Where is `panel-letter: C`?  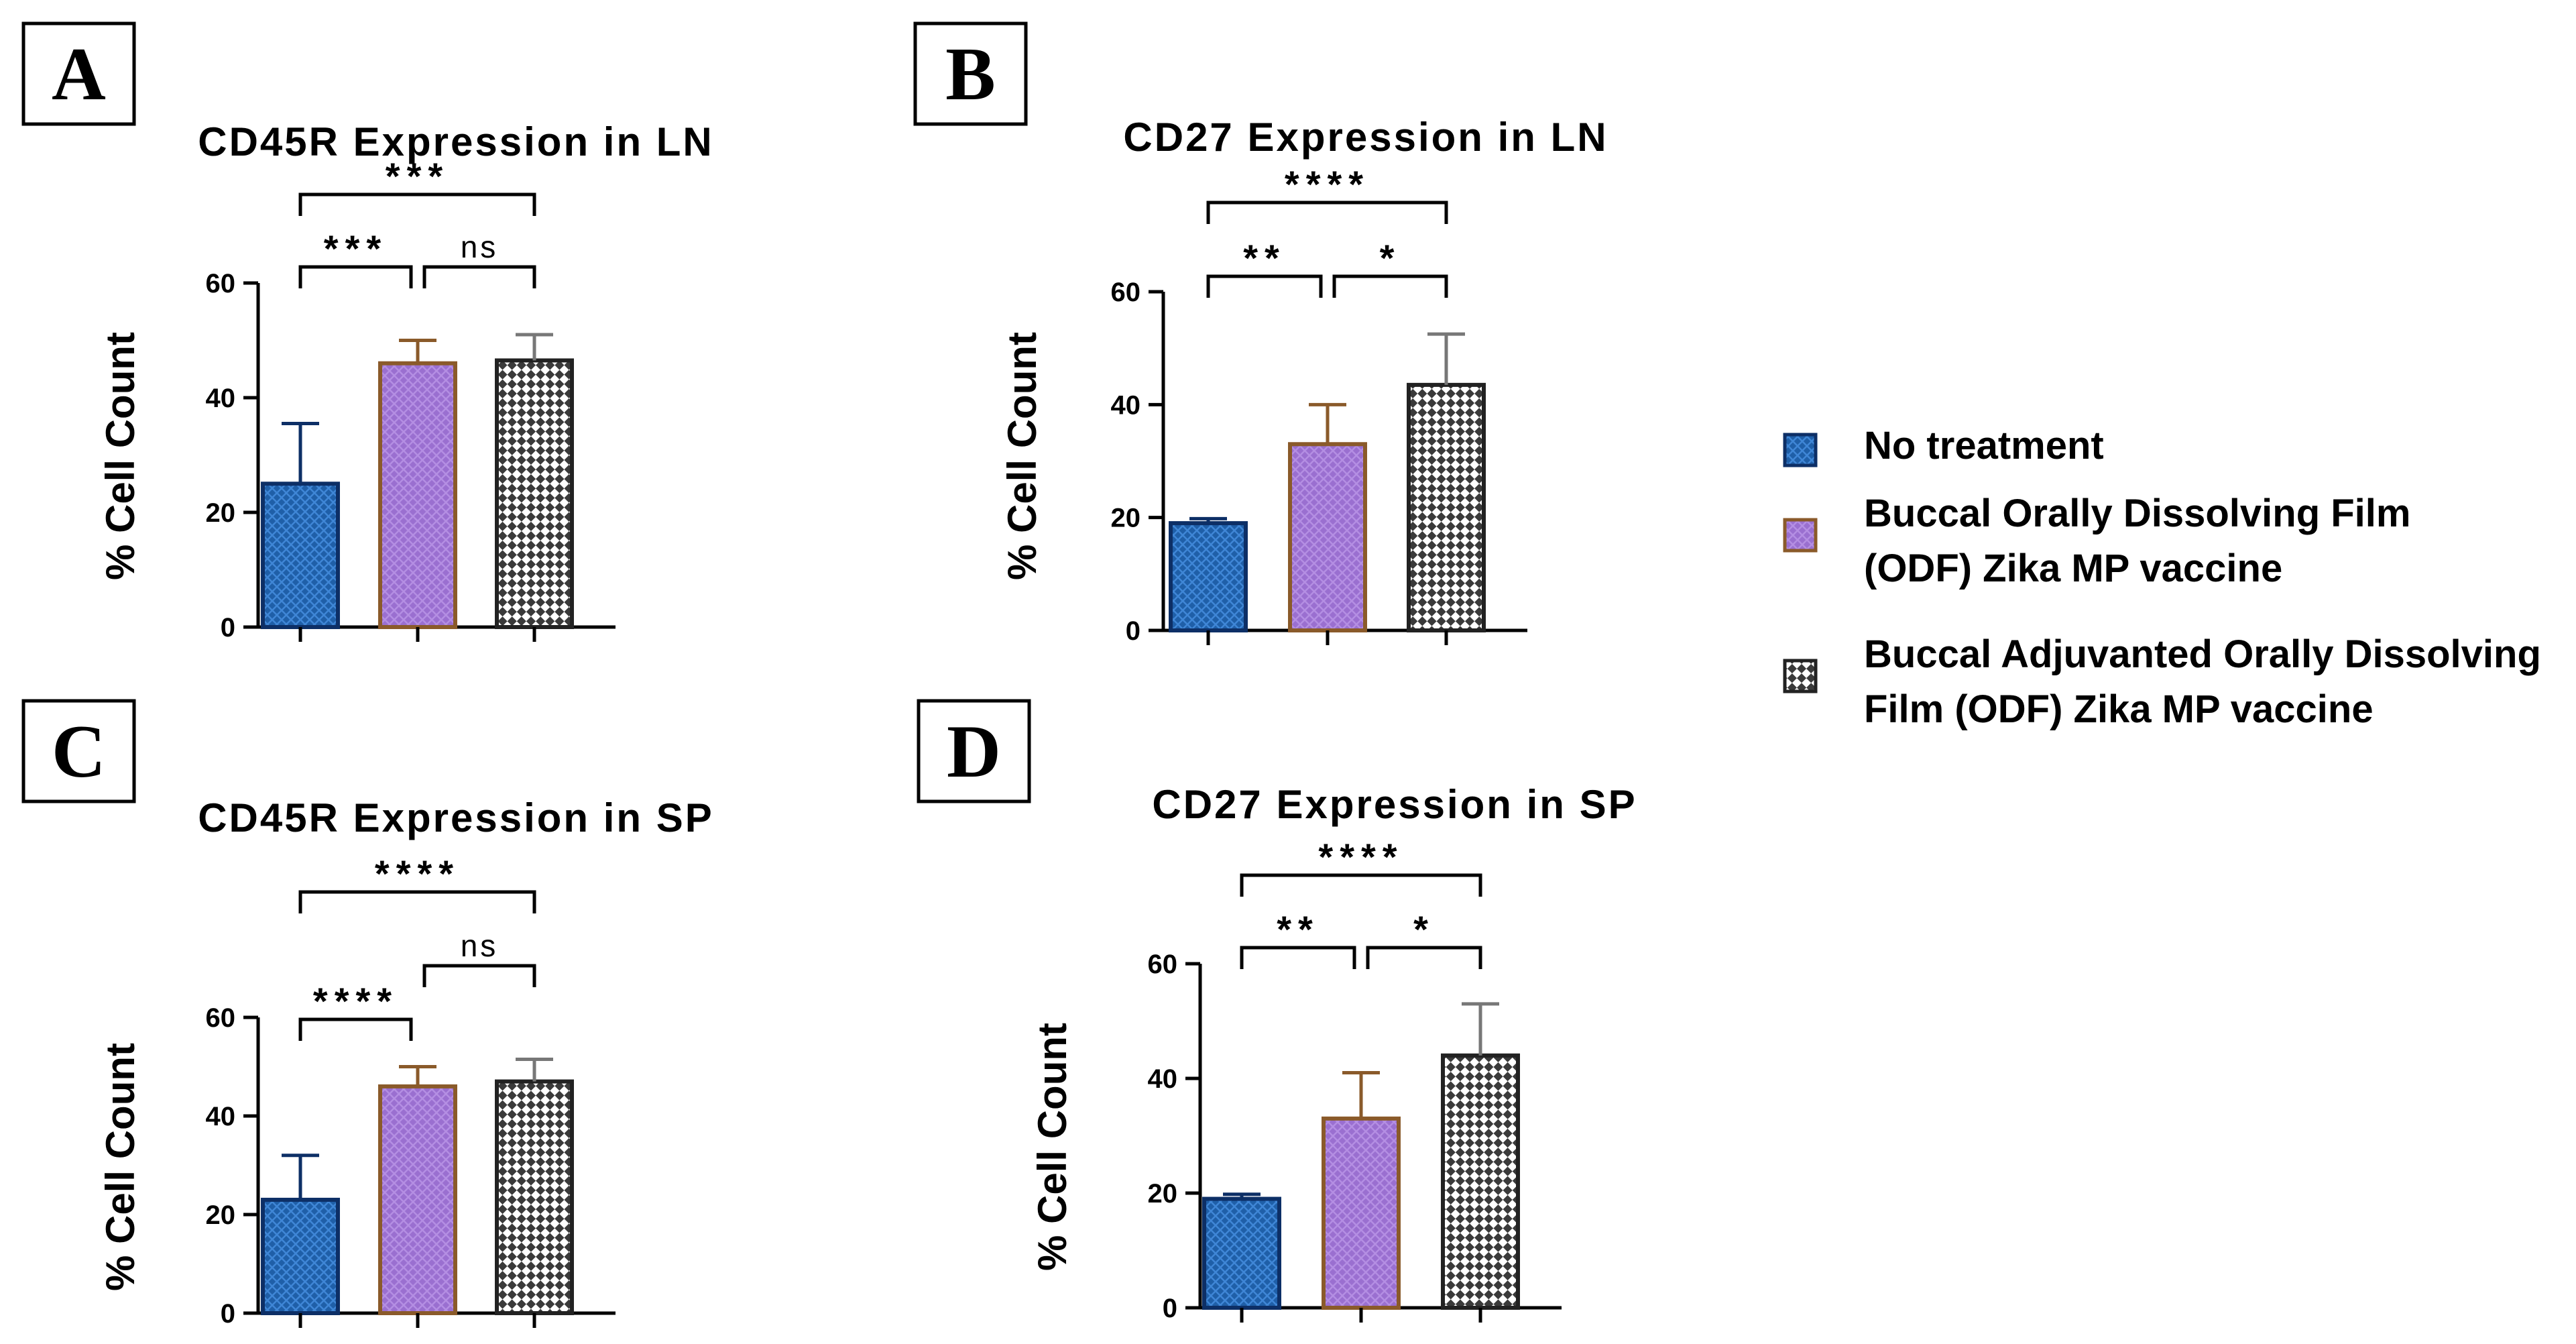
panel-letter: C is located at coordinates (79, 751).